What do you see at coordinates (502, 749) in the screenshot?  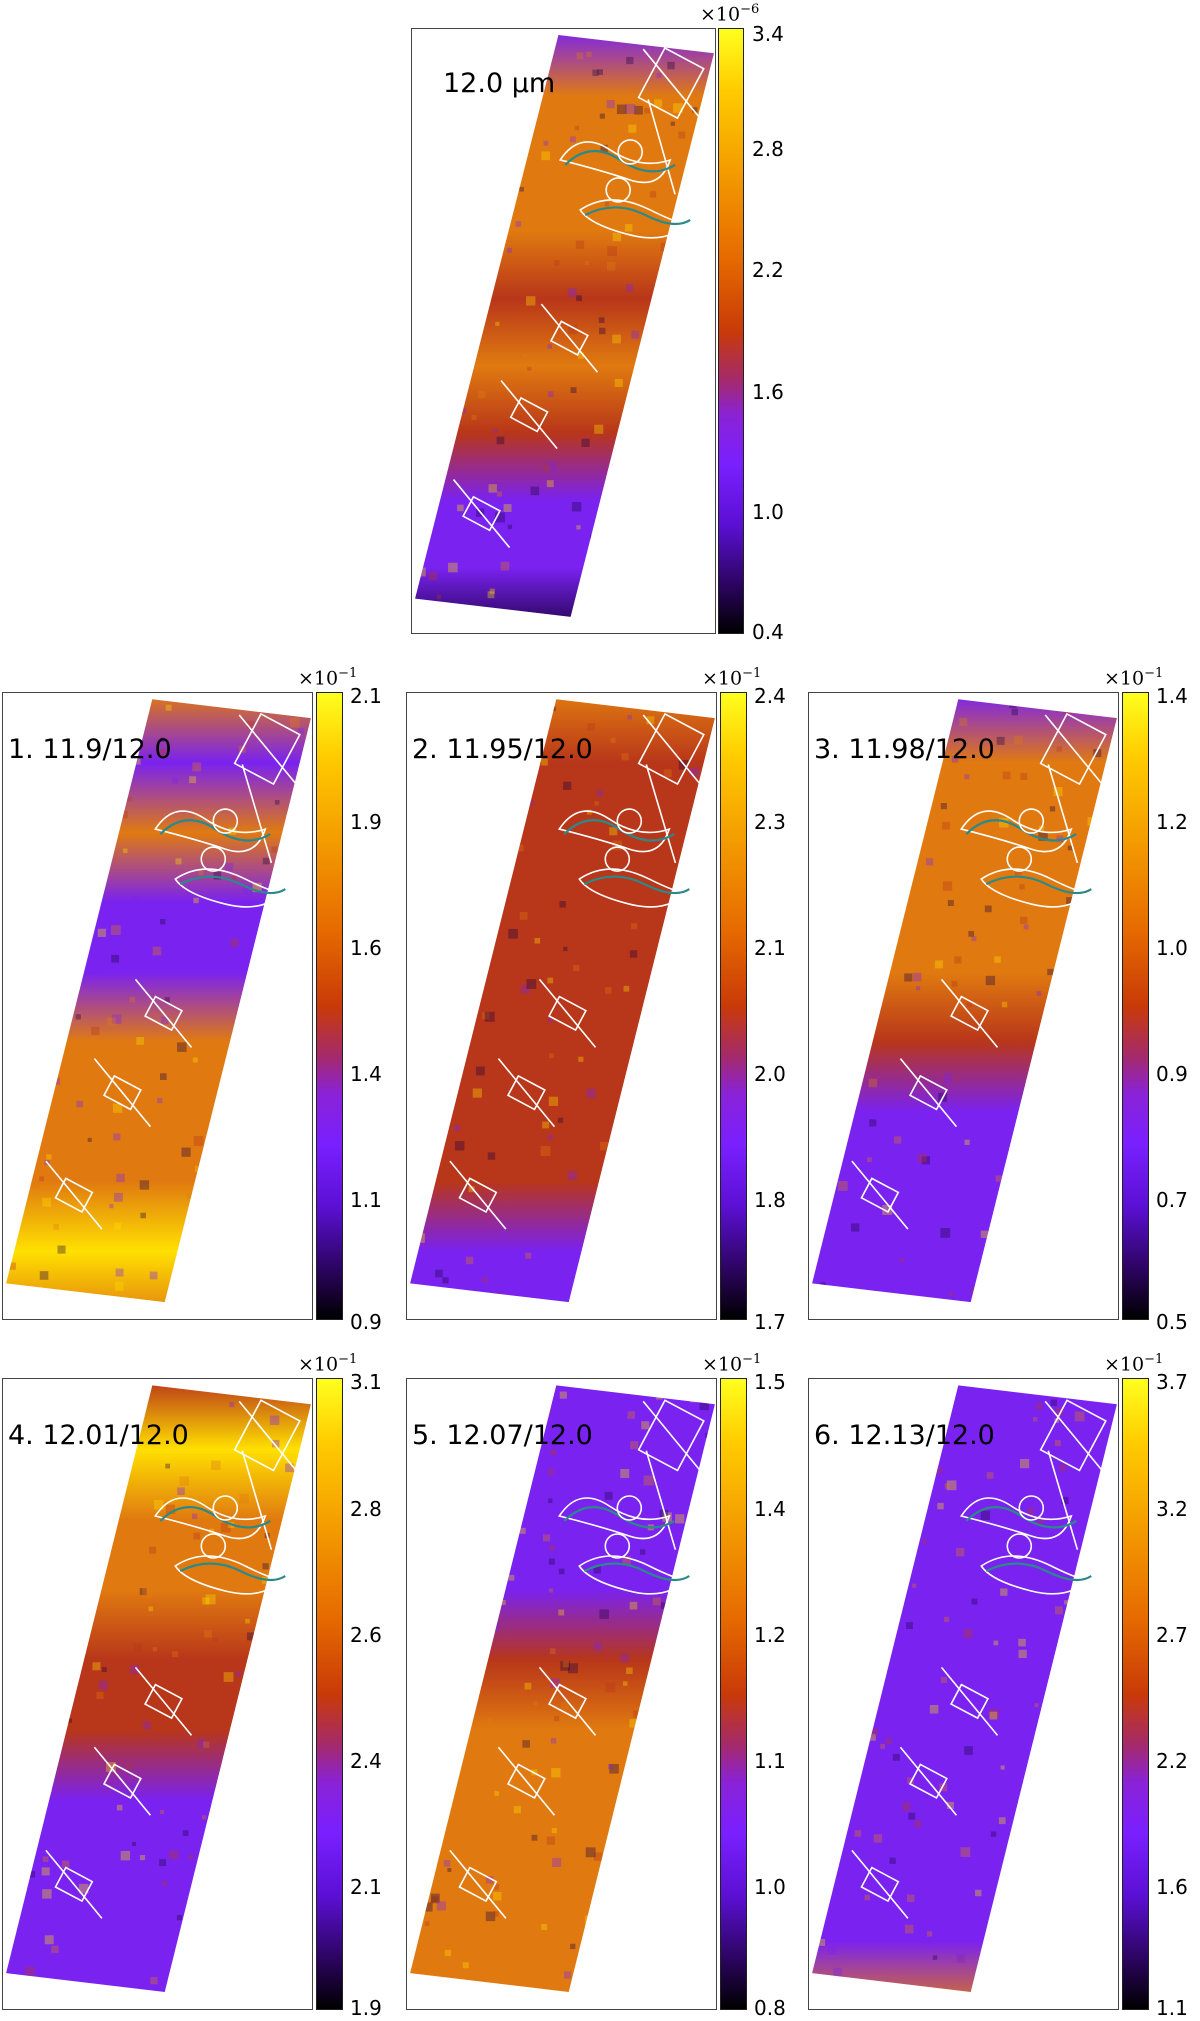 I see `panel-label-ratio-2: 2. 11.95/12.0` at bounding box center [502, 749].